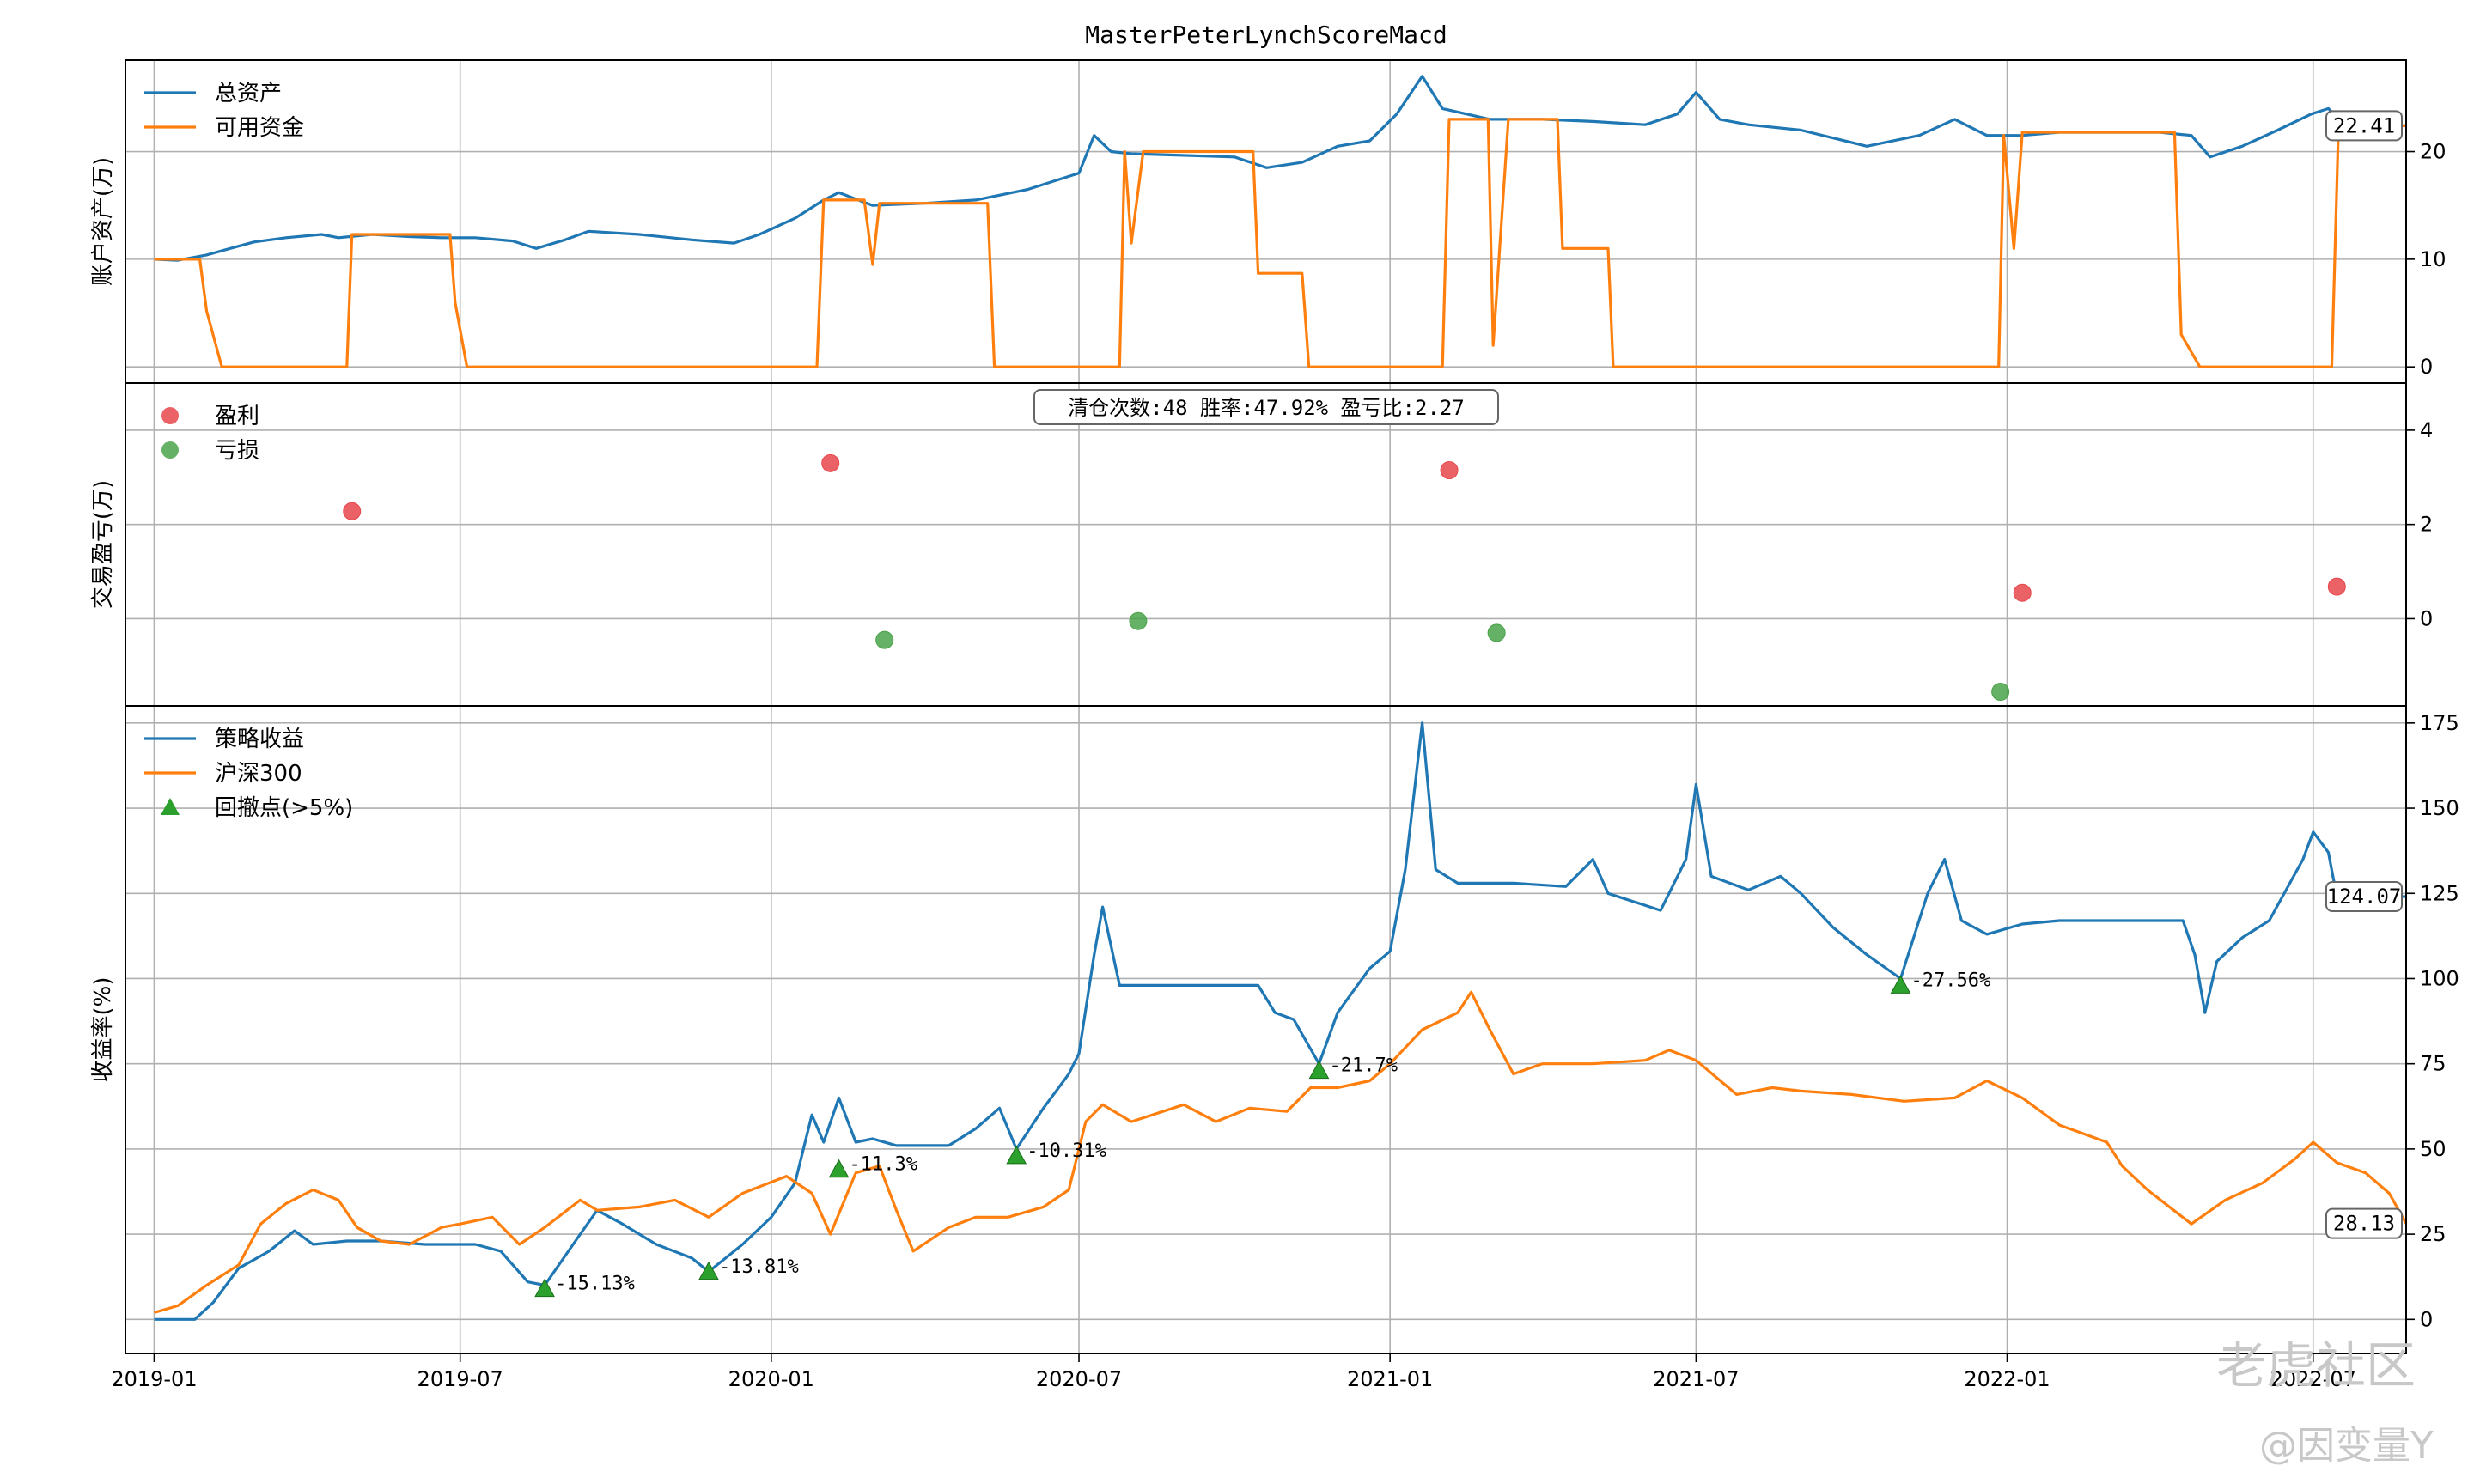 Image resolution: width=2474 pixels, height=1484 pixels. Describe the element at coordinates (1066, 1151) in the screenshot. I see `drawdown-label: -10.31%` at that location.